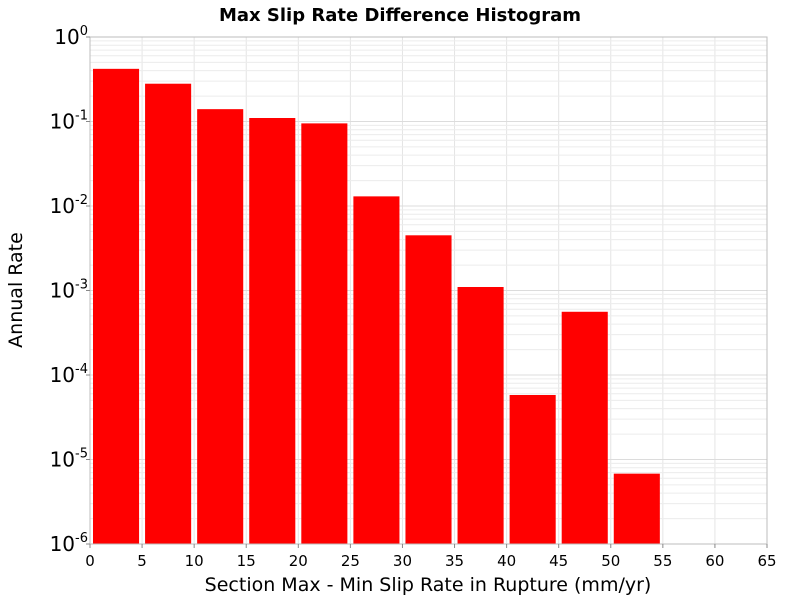 The image size is (800, 600). Describe the element at coordinates (69, 205) in the screenshot. I see `y-tick-label: 10⁻²` at that location.